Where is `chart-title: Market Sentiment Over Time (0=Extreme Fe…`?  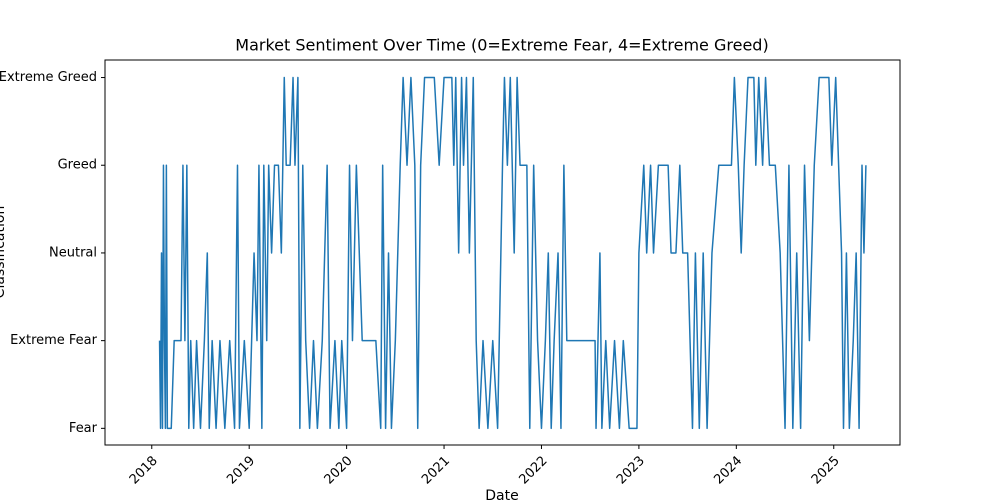
chart-title: Market Sentiment Over Time (0=Extreme Fe… is located at coordinates (501, 45).